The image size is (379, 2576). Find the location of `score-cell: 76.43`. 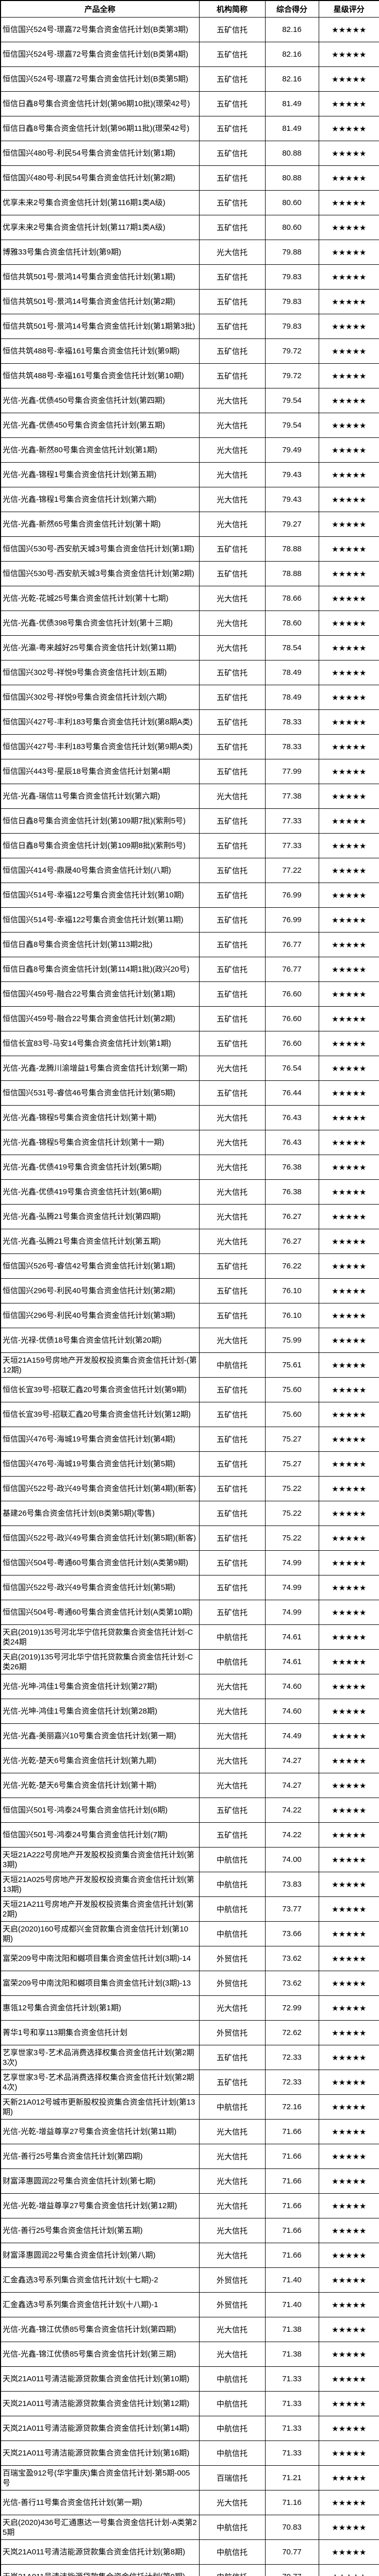

score-cell: 76.43 is located at coordinates (292, 1117).